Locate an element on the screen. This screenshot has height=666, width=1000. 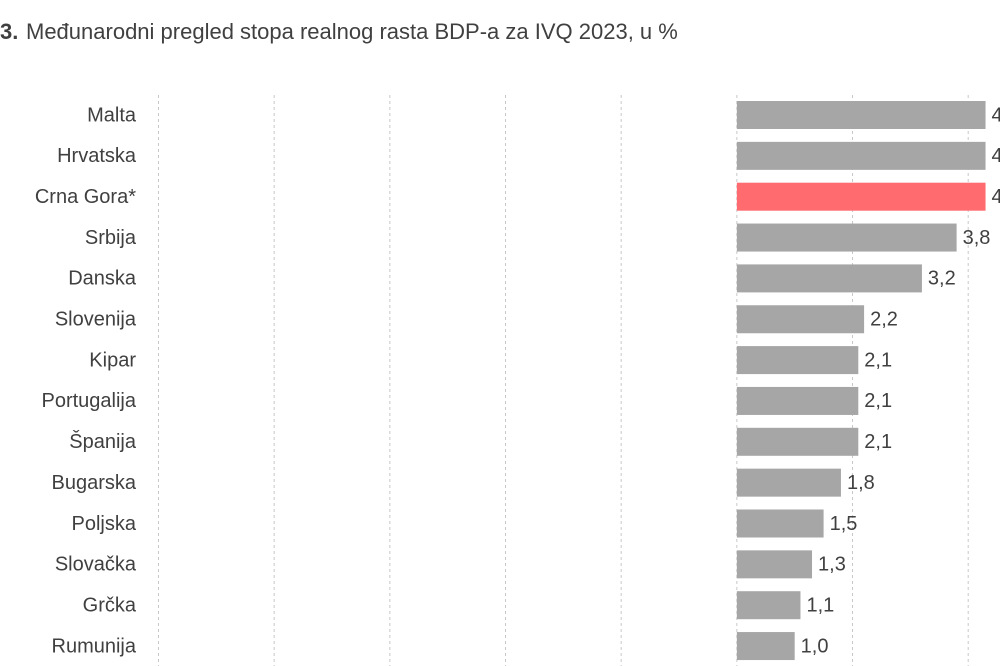
y-tick-label: Poljska is located at coordinates (104, 524).